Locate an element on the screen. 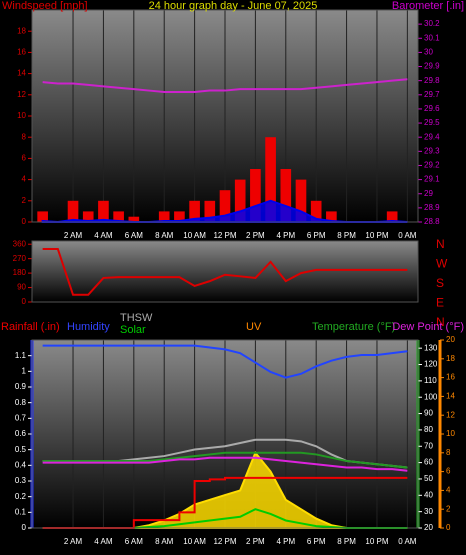  tick-label: 1 is located at coordinates (24, 370).